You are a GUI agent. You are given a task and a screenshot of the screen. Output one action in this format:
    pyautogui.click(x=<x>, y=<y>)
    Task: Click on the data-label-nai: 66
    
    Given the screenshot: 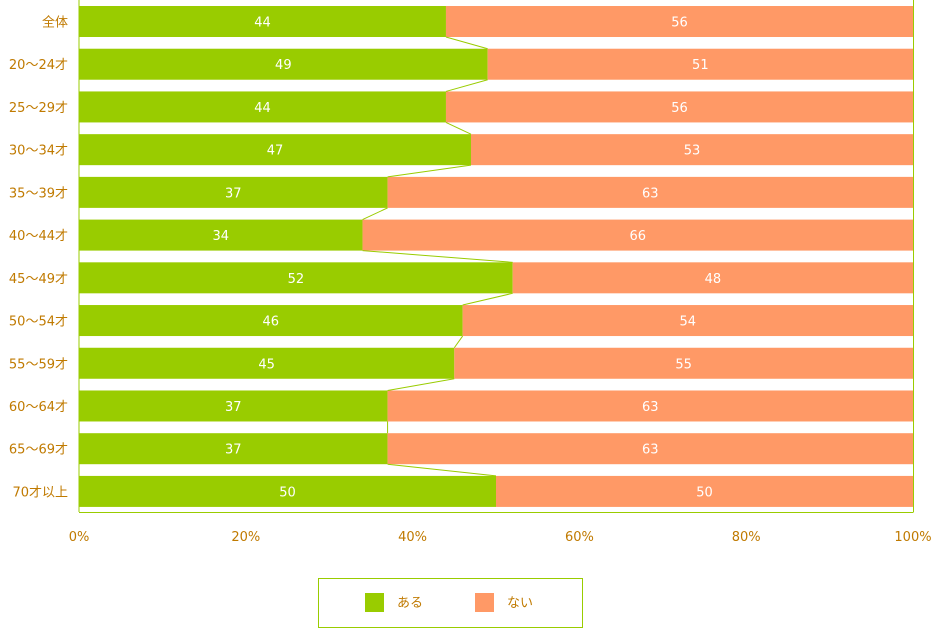 What is the action you would take?
    pyautogui.click(x=638, y=236)
    